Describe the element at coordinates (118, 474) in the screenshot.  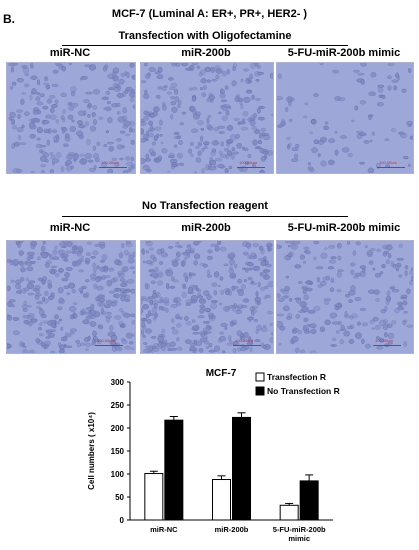
I see `y-tick-label: 100` at that location.